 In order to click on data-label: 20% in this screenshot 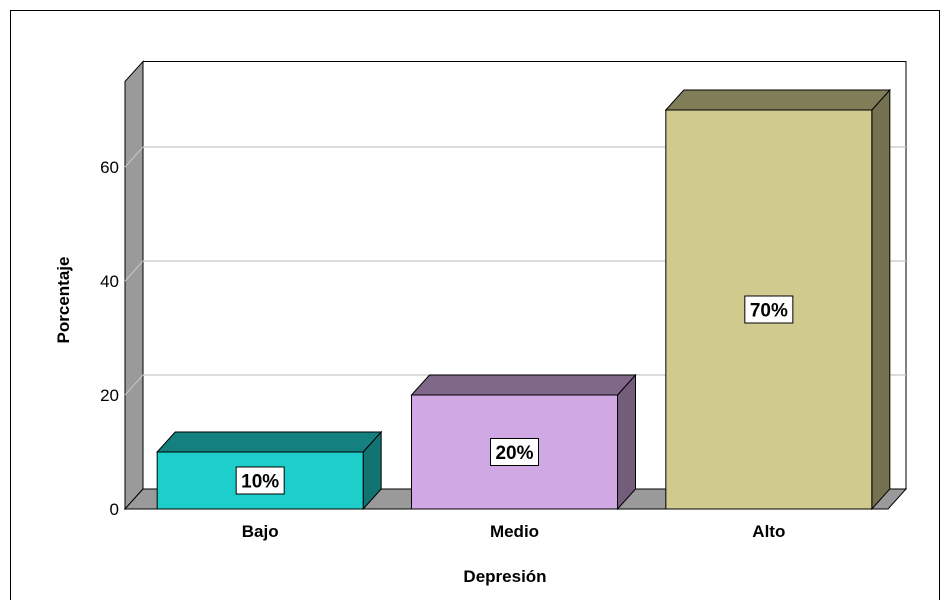, I will do `click(514, 452)`.